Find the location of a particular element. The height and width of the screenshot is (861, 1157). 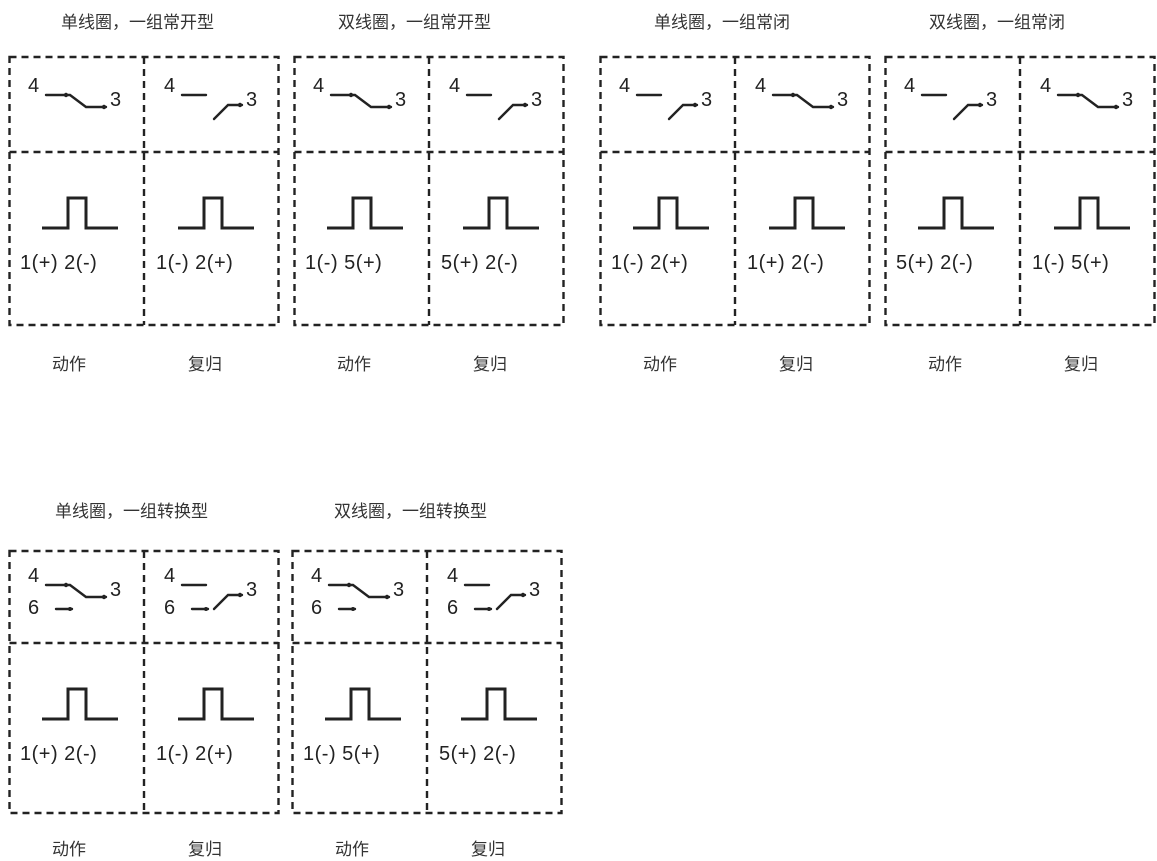

relay-group: 单线圈，一组常开型 4 3 1(+) 2(-) 动作 4 3 1(-) 2(+) 复归 is located at coordinates (146, 190).